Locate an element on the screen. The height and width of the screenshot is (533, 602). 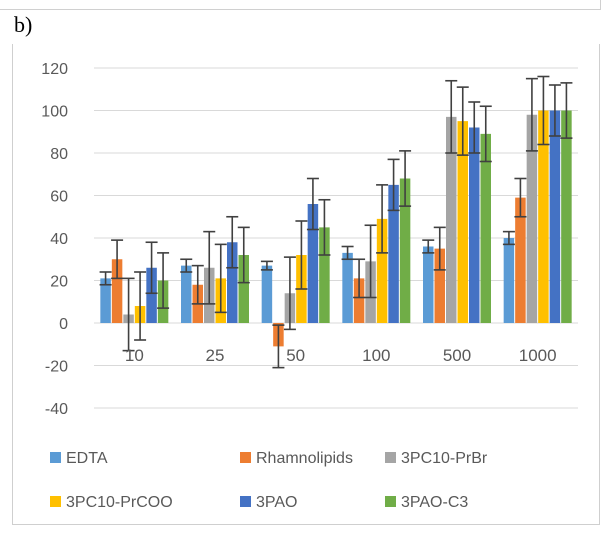
y-tick-label: 100 is located at coordinates (54, 112).